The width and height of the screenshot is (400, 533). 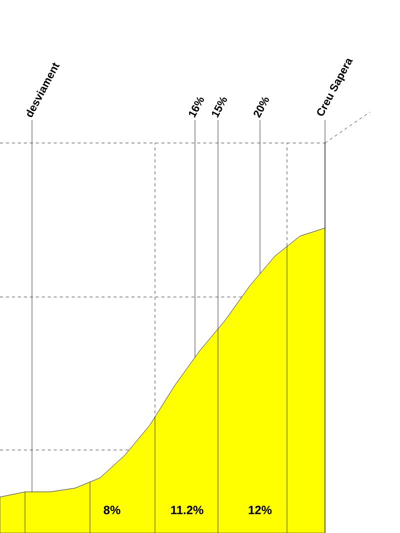 I want to click on text: 16%, so click(x=196, y=107).